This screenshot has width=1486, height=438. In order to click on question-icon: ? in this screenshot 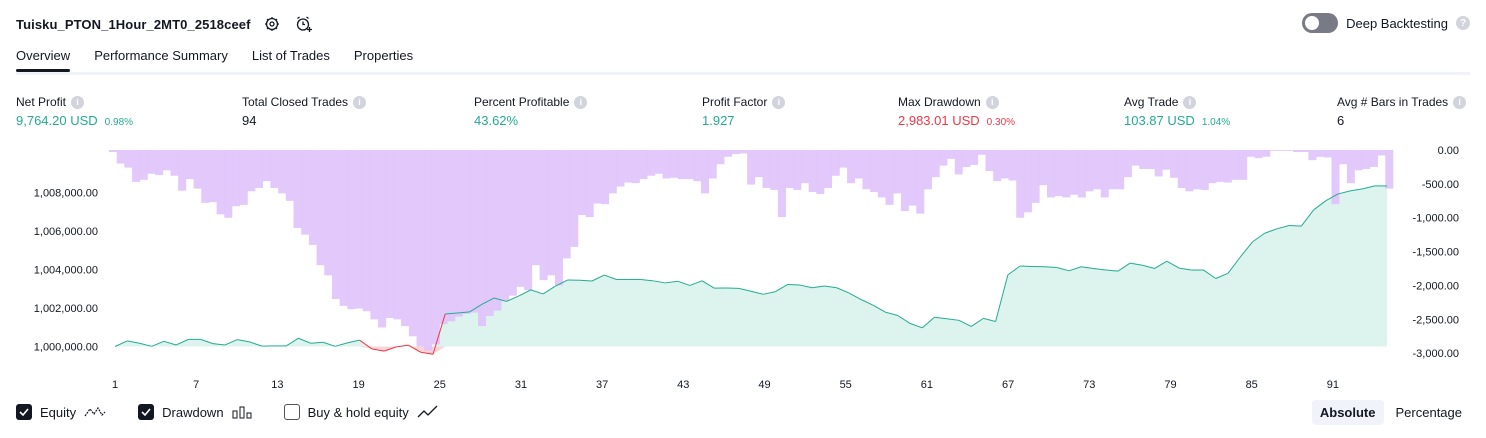, I will do `click(1463, 23)`.